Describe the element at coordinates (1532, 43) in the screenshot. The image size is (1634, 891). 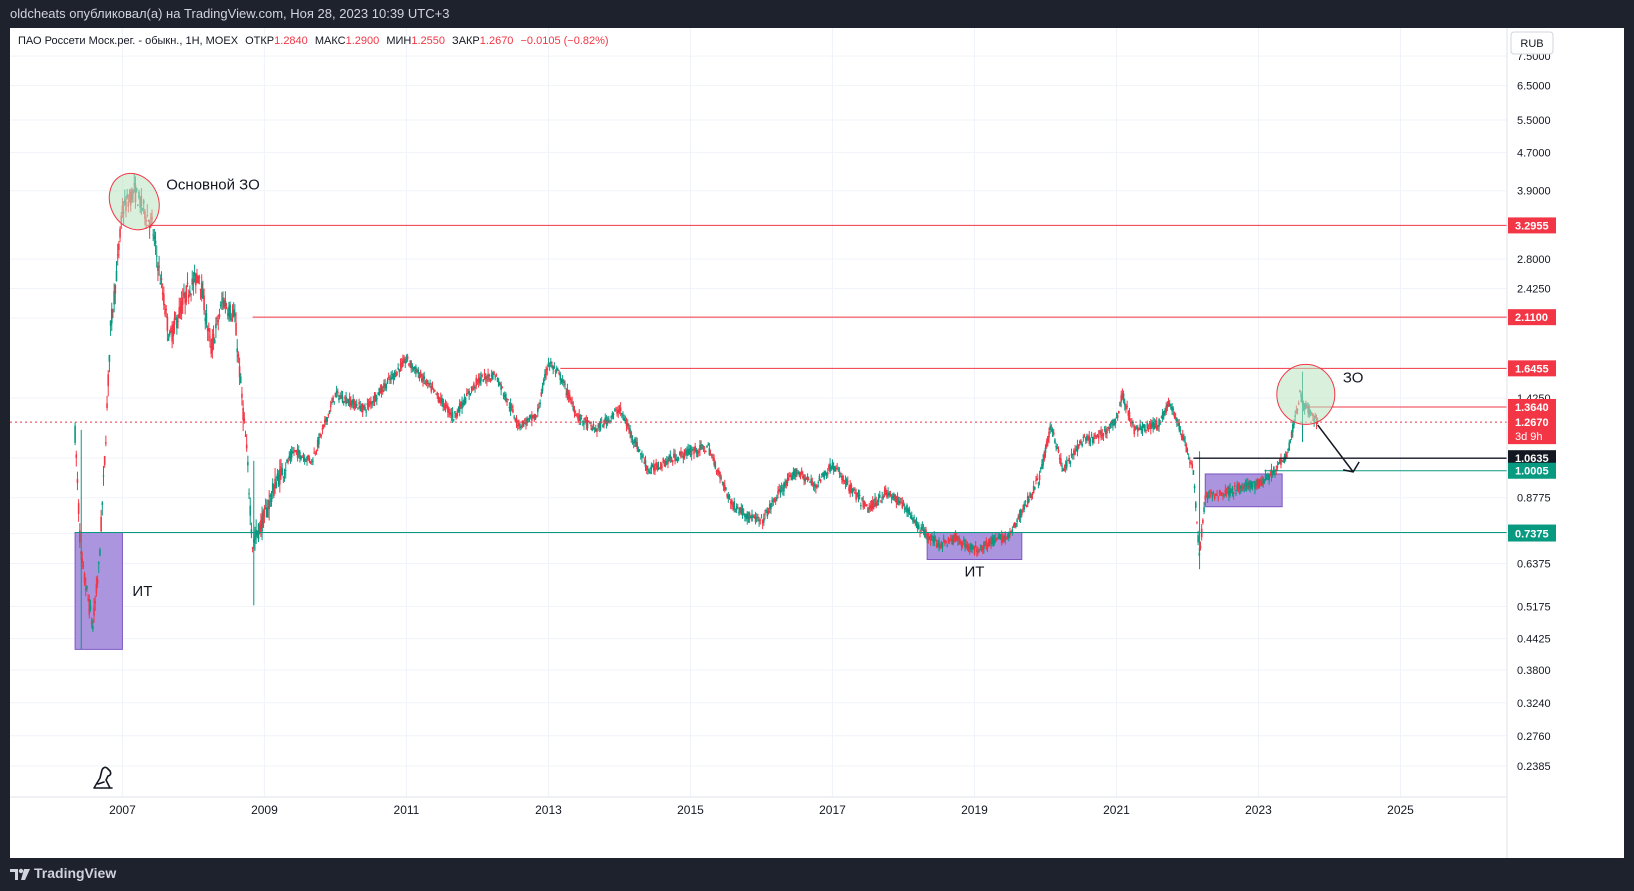
I see `currency-button: RUB` at that location.